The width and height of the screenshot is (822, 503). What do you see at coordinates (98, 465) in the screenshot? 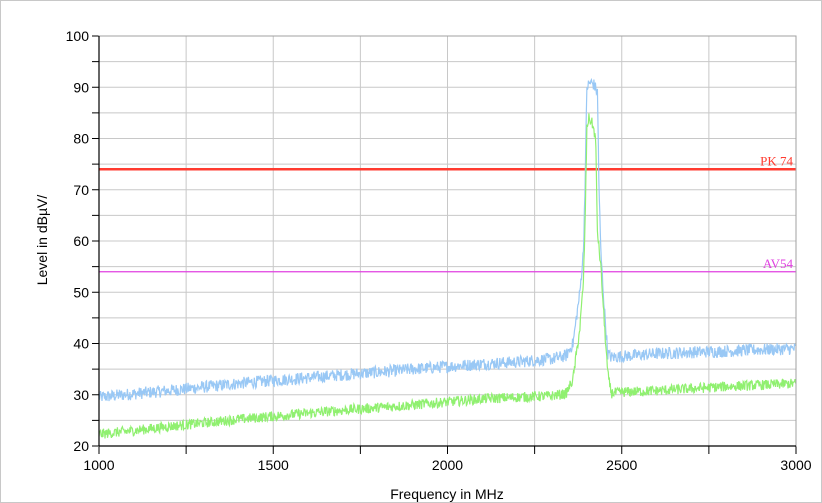
I see `x-tick-label: 1000` at bounding box center [98, 465].